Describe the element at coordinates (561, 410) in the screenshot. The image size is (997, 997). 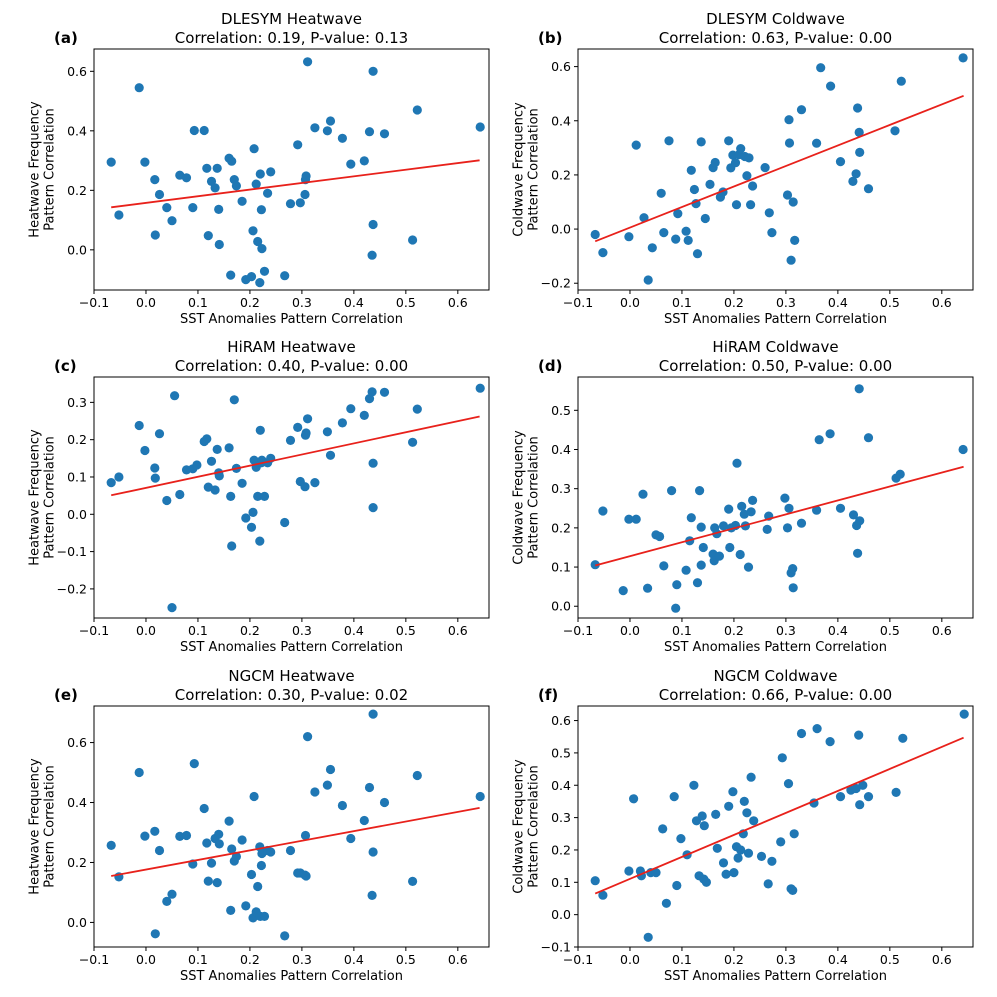
I see `y-tick-label: 0.5` at that location.